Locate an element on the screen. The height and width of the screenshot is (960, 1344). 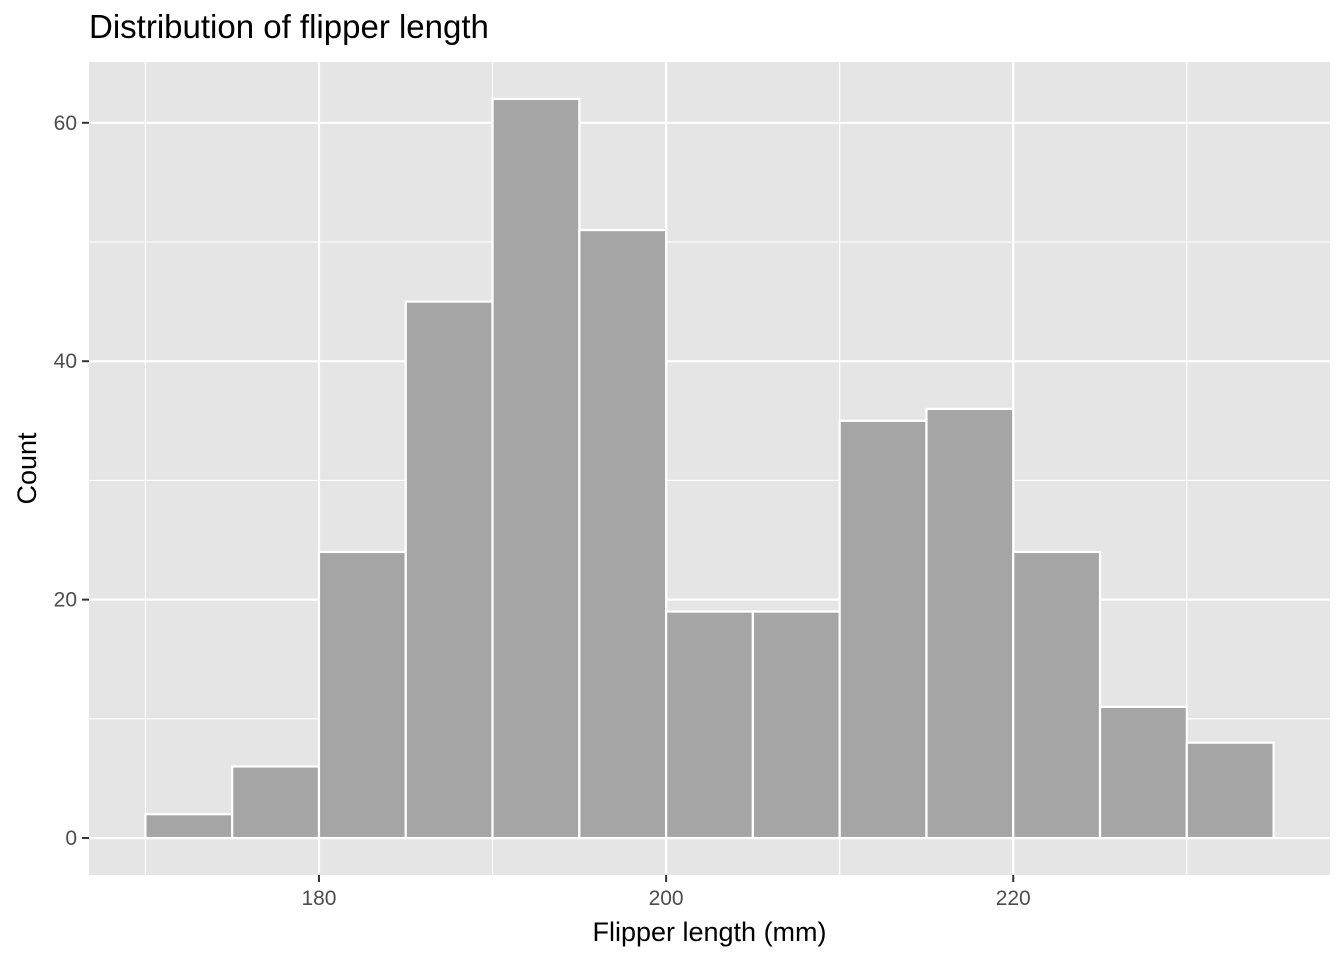
y-axis: 0 20 40 60 is located at coordinates (71, 481).